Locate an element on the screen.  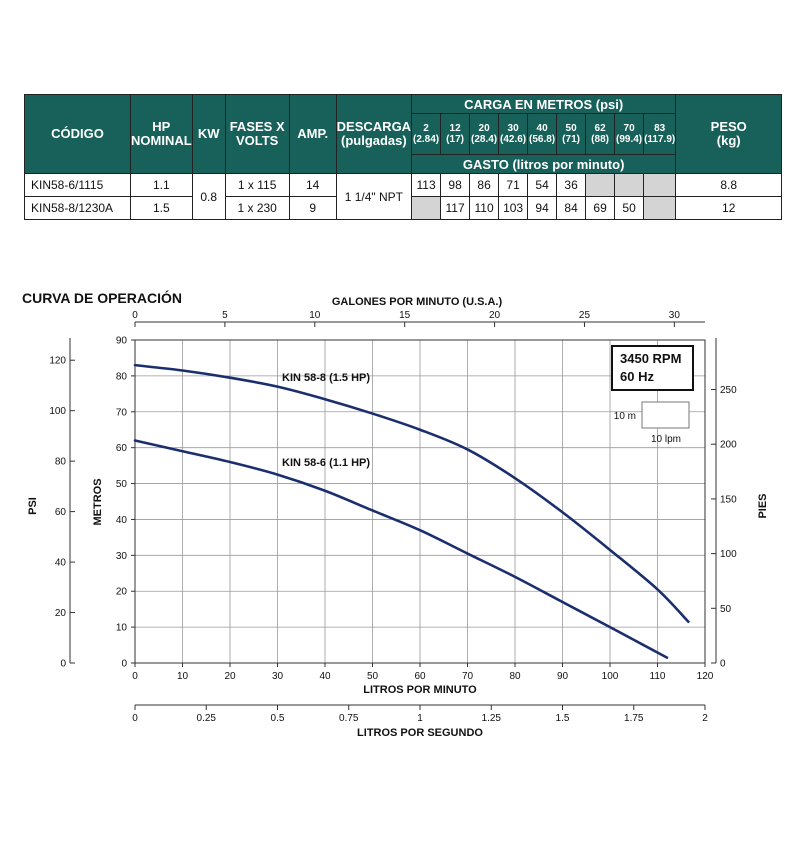
y-tick-label: 60 is located at coordinates (122, 448).